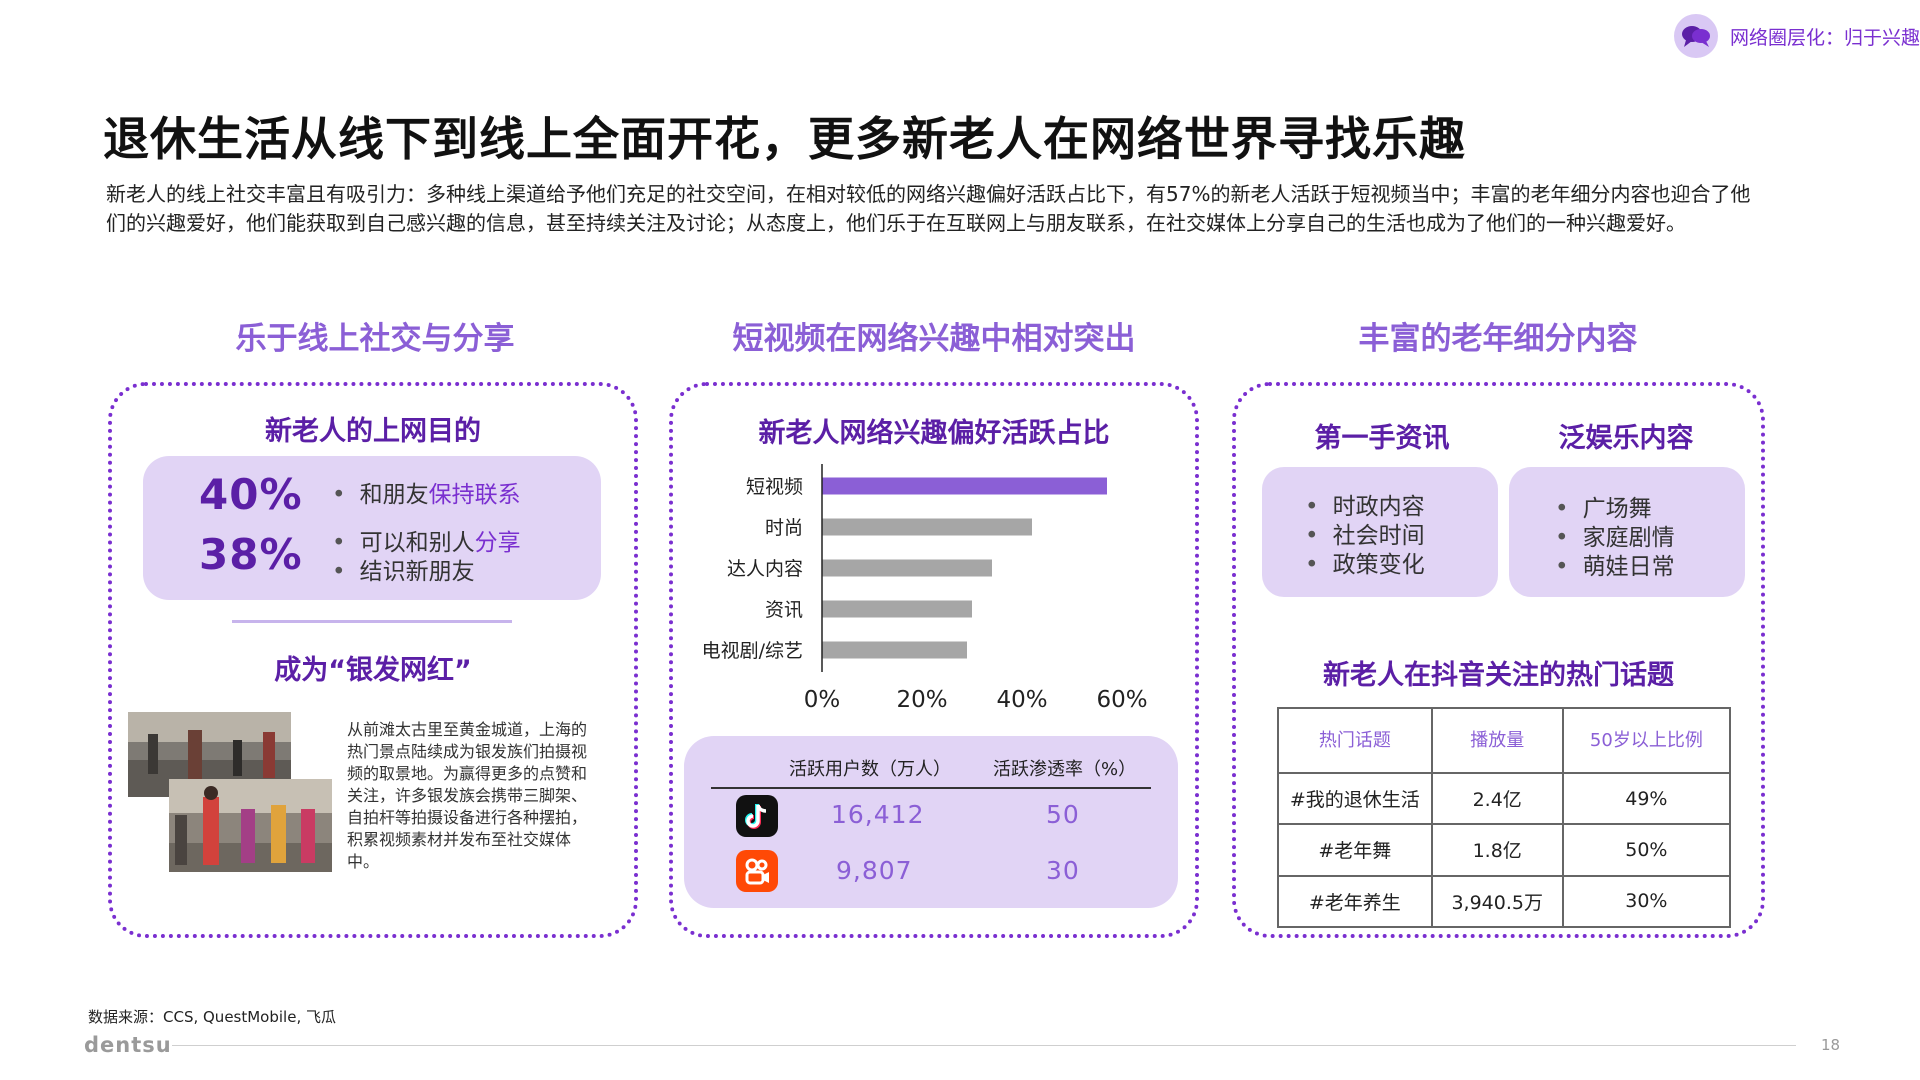  What do you see at coordinates (1063, 870) in the screenshot?
I see `kuaishou-rate: 30` at bounding box center [1063, 870].